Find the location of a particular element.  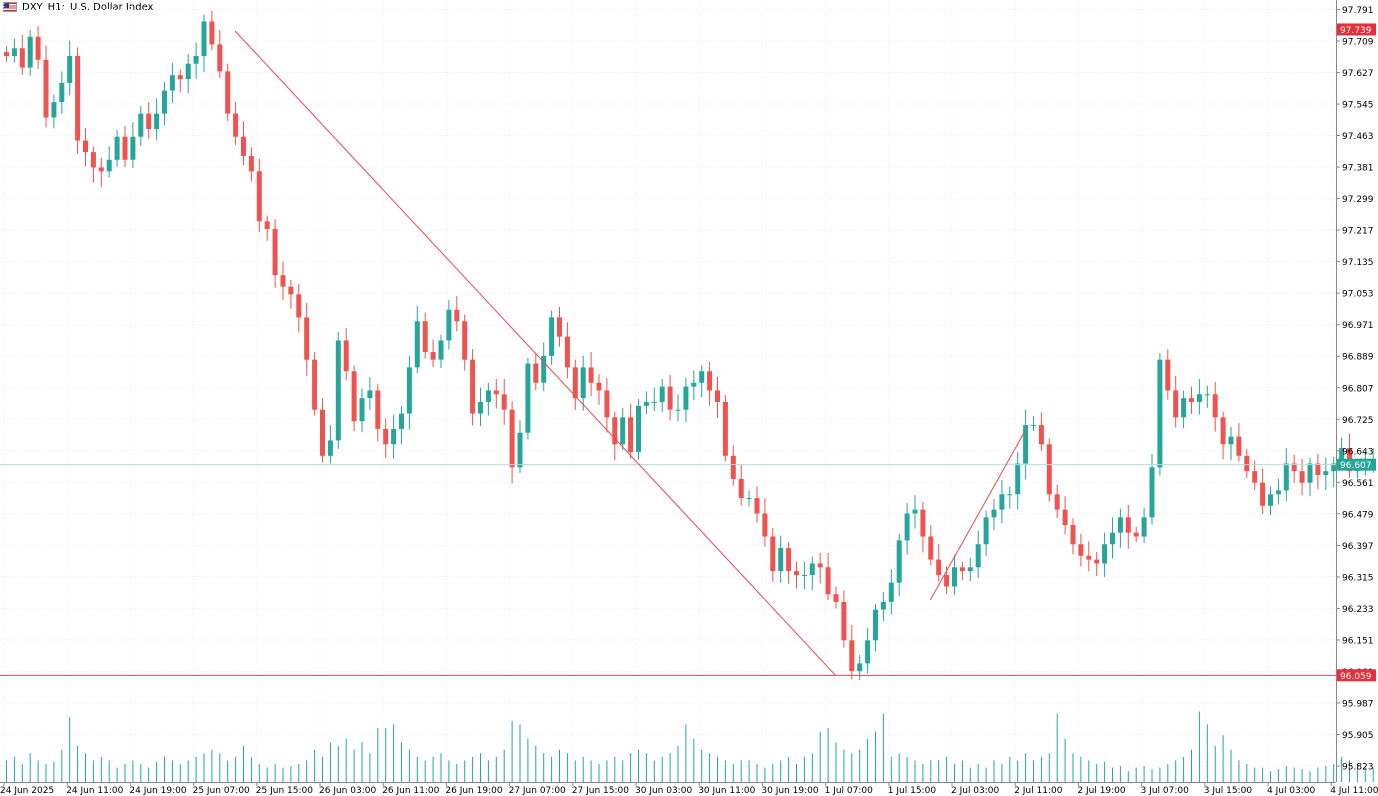

time-tick-label: 30 Jun 11:00 is located at coordinates (726, 791).